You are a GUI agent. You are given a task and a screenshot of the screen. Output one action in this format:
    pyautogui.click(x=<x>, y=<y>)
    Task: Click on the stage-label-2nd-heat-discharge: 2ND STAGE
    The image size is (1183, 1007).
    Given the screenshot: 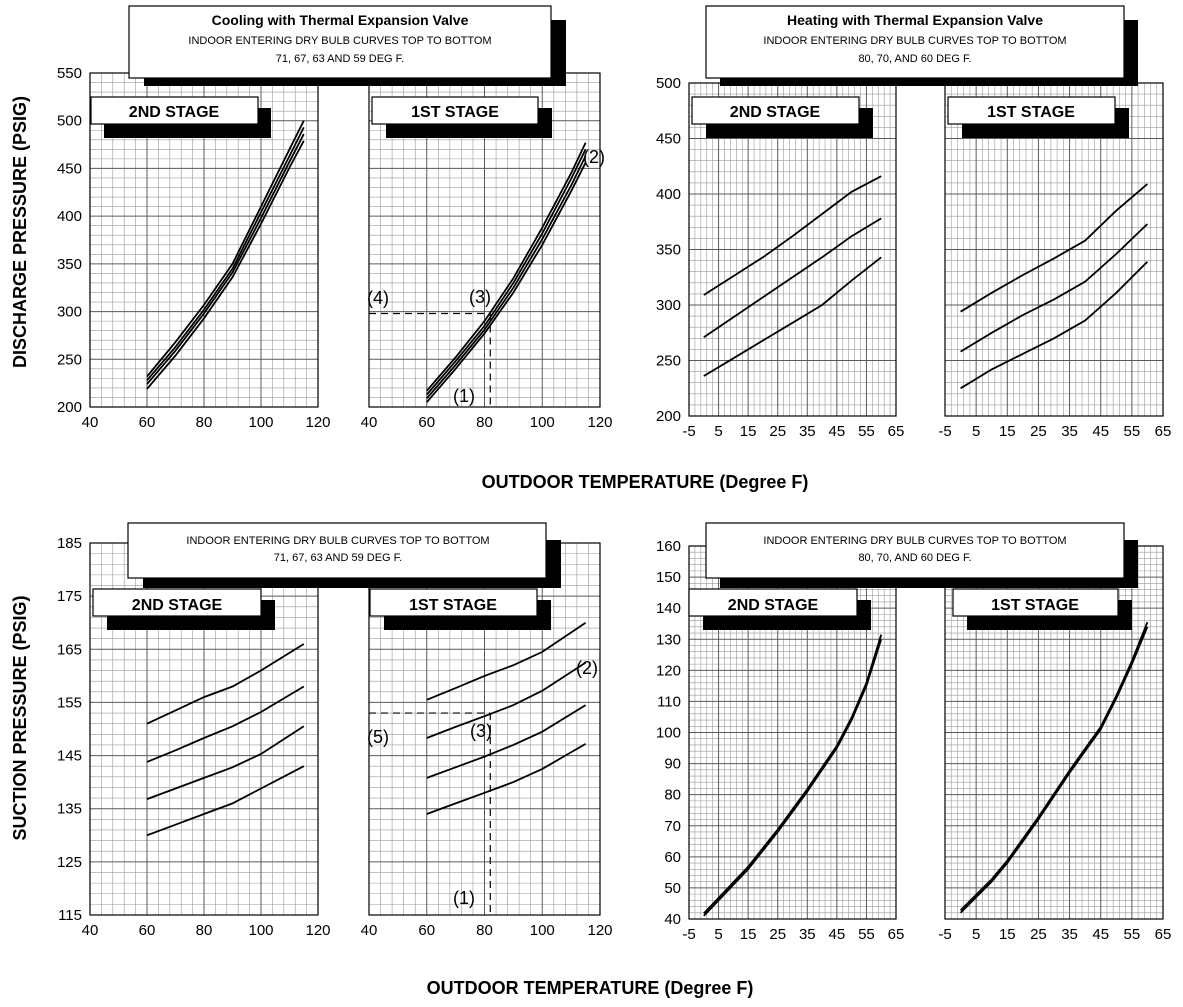 What is the action you would take?
    pyautogui.click(x=775, y=112)
    